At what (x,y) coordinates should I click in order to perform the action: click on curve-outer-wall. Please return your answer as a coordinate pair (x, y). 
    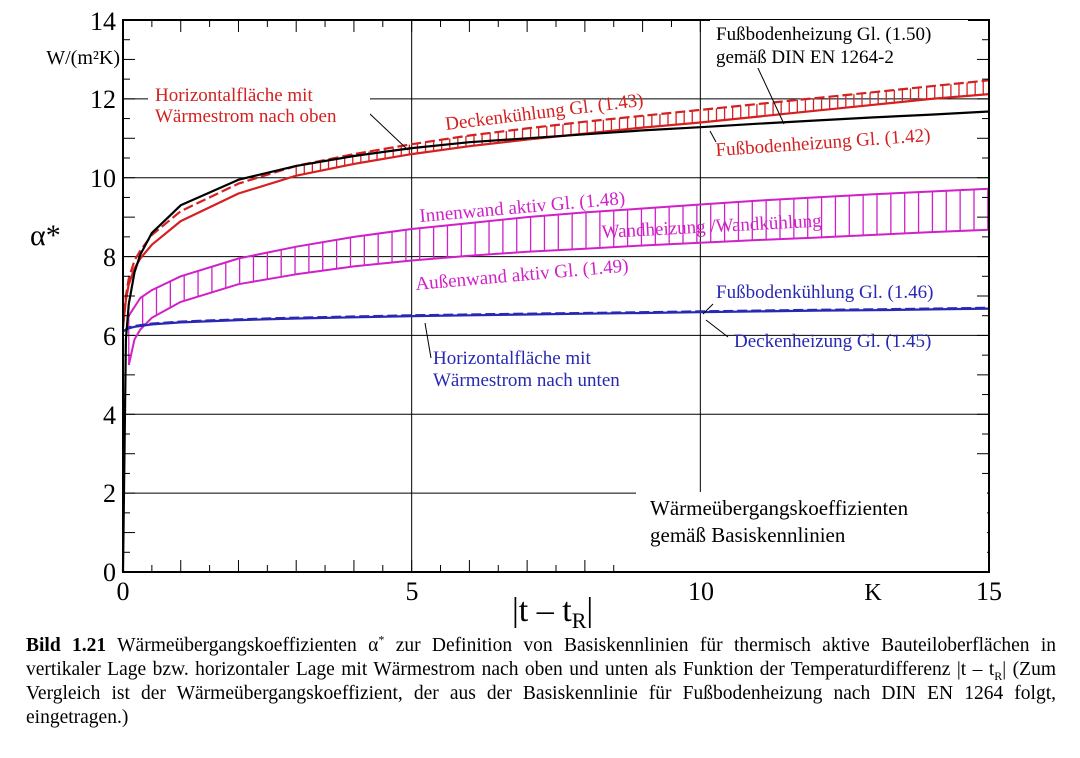
    Looking at the image, I should click on (558, 297).